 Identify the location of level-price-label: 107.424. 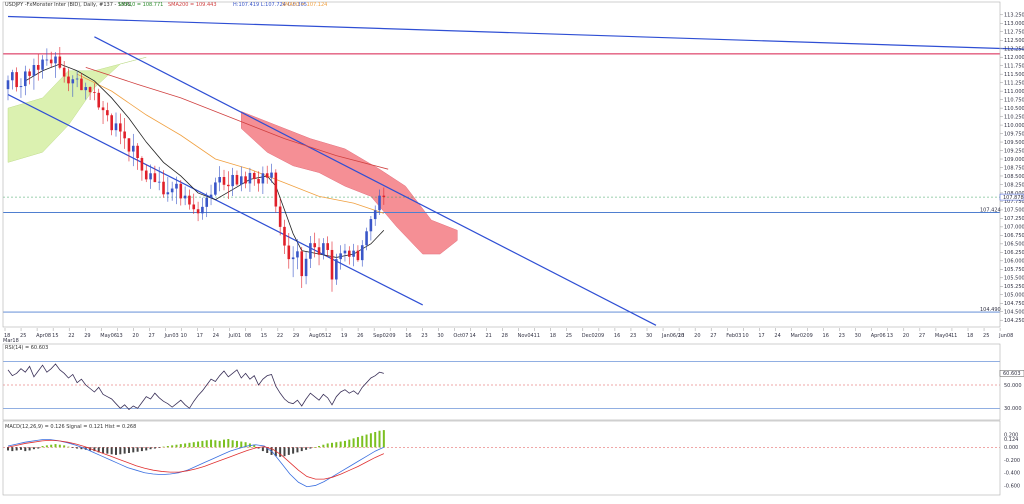
(990, 210).